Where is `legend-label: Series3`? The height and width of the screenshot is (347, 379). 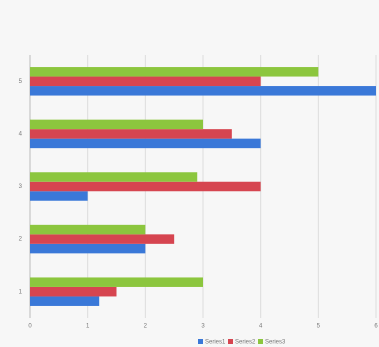 legend-label: Series3 is located at coordinates (275, 343).